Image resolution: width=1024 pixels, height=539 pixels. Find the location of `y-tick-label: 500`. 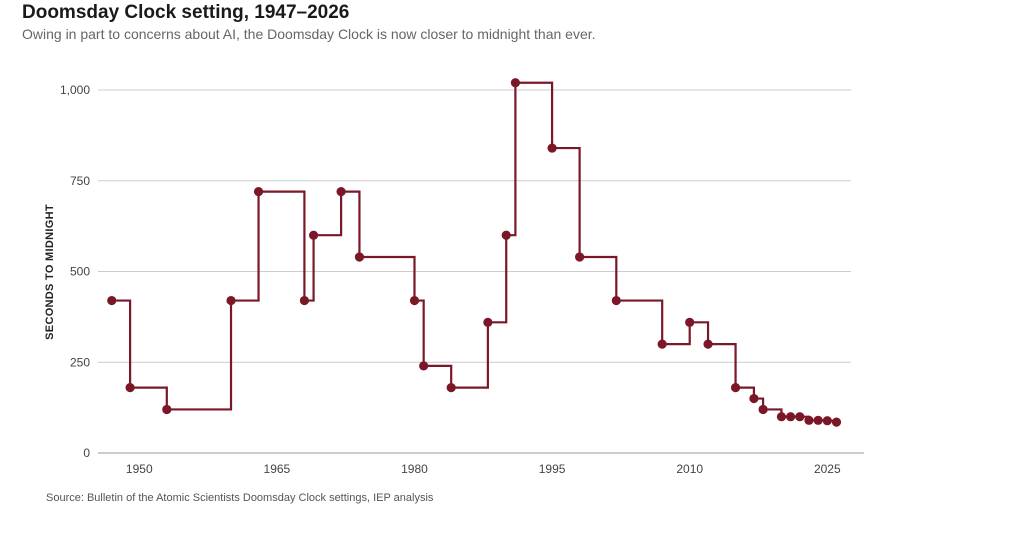

y-tick-label: 500 is located at coordinates (80, 272).